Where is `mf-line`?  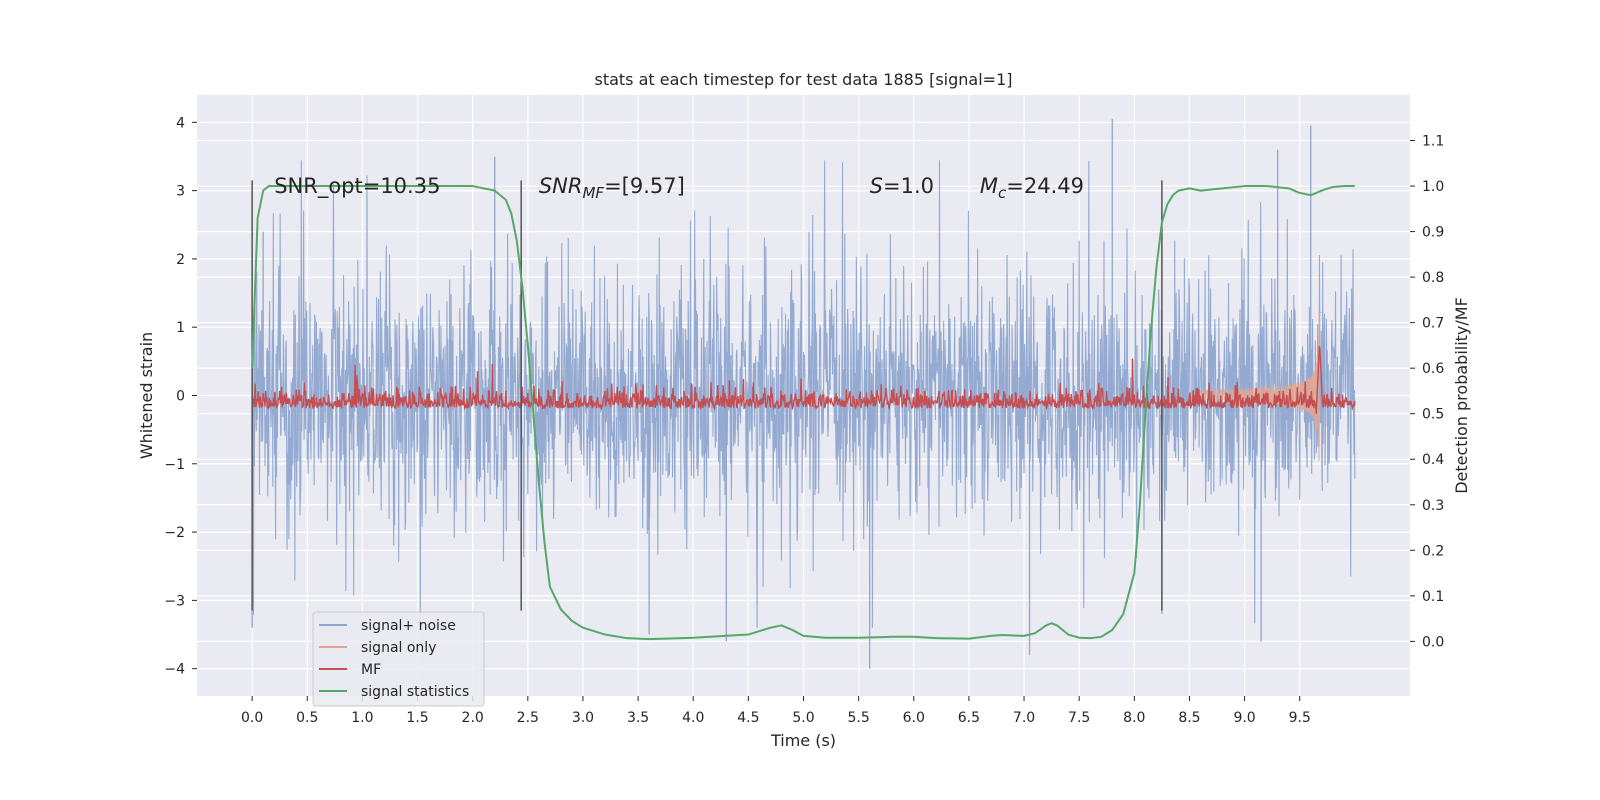 mf-line is located at coordinates (803, 380).